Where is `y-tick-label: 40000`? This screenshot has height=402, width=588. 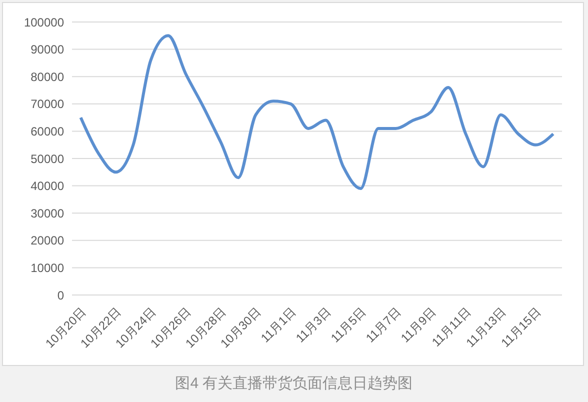 y-tick-label: 40000 is located at coordinates (47, 186).